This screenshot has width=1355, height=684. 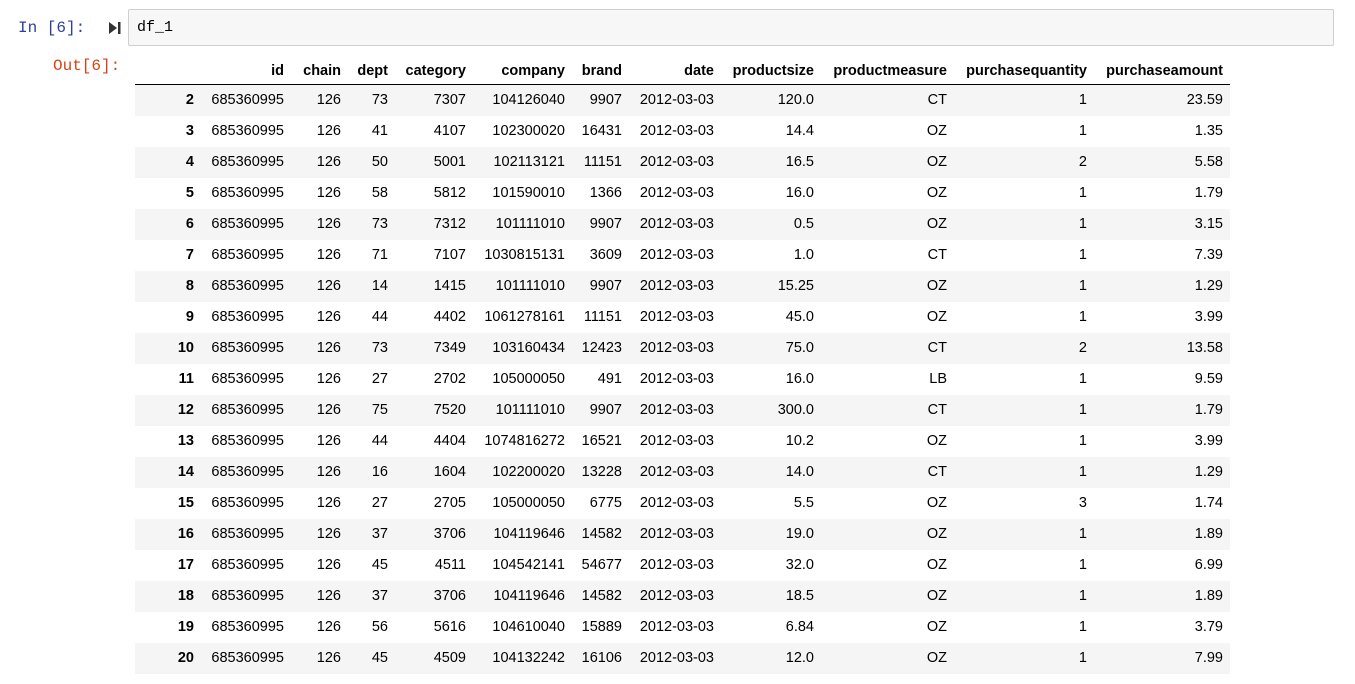 I want to click on table-cell-category: 7312, so click(x=449, y=224).